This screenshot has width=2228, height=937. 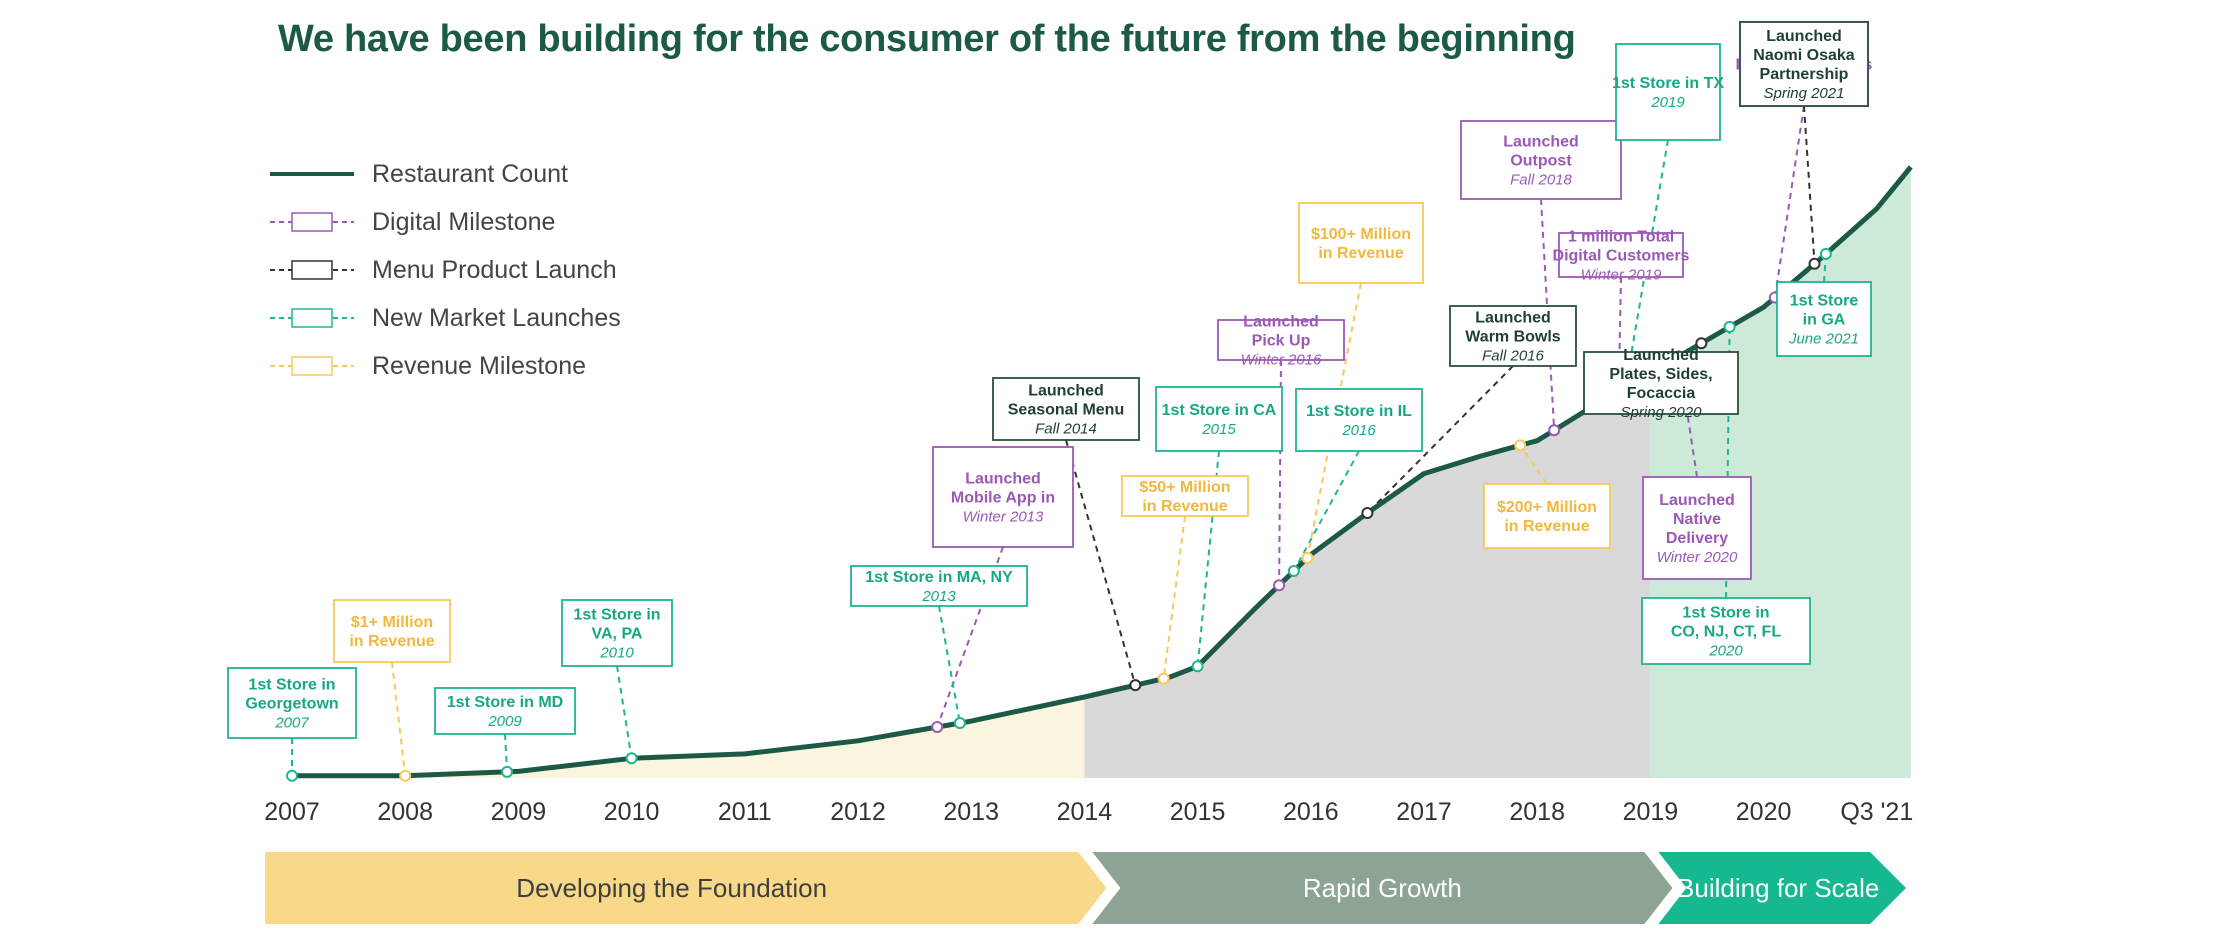 I want to click on legend-item-digital: Digital Milestone, so click(x=444, y=222).